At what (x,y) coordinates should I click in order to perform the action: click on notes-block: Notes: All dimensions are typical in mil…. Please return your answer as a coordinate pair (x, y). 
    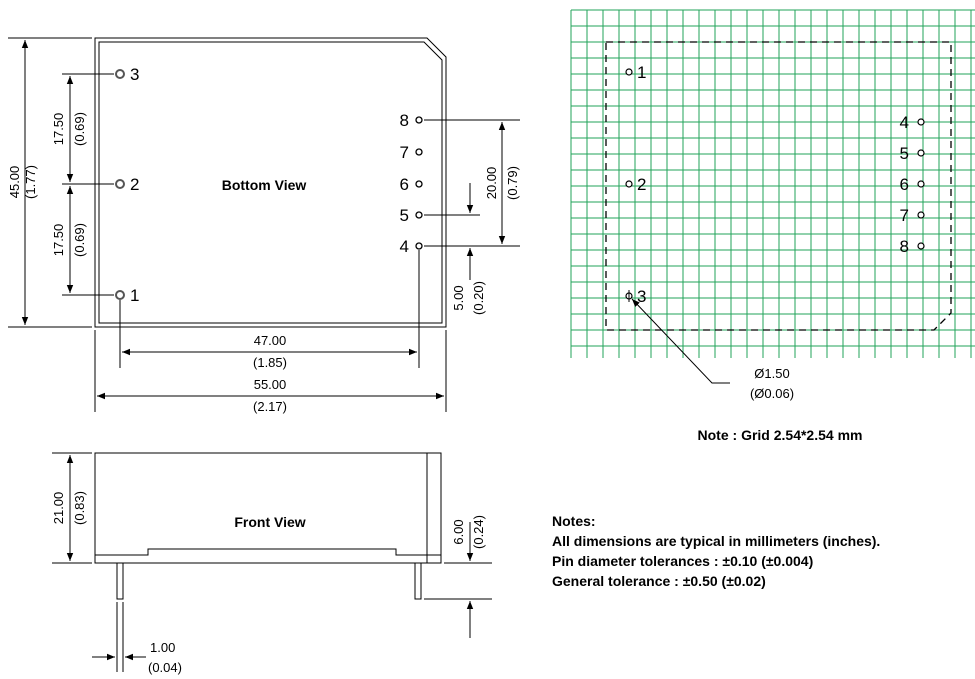
    Looking at the image, I should click on (716, 551).